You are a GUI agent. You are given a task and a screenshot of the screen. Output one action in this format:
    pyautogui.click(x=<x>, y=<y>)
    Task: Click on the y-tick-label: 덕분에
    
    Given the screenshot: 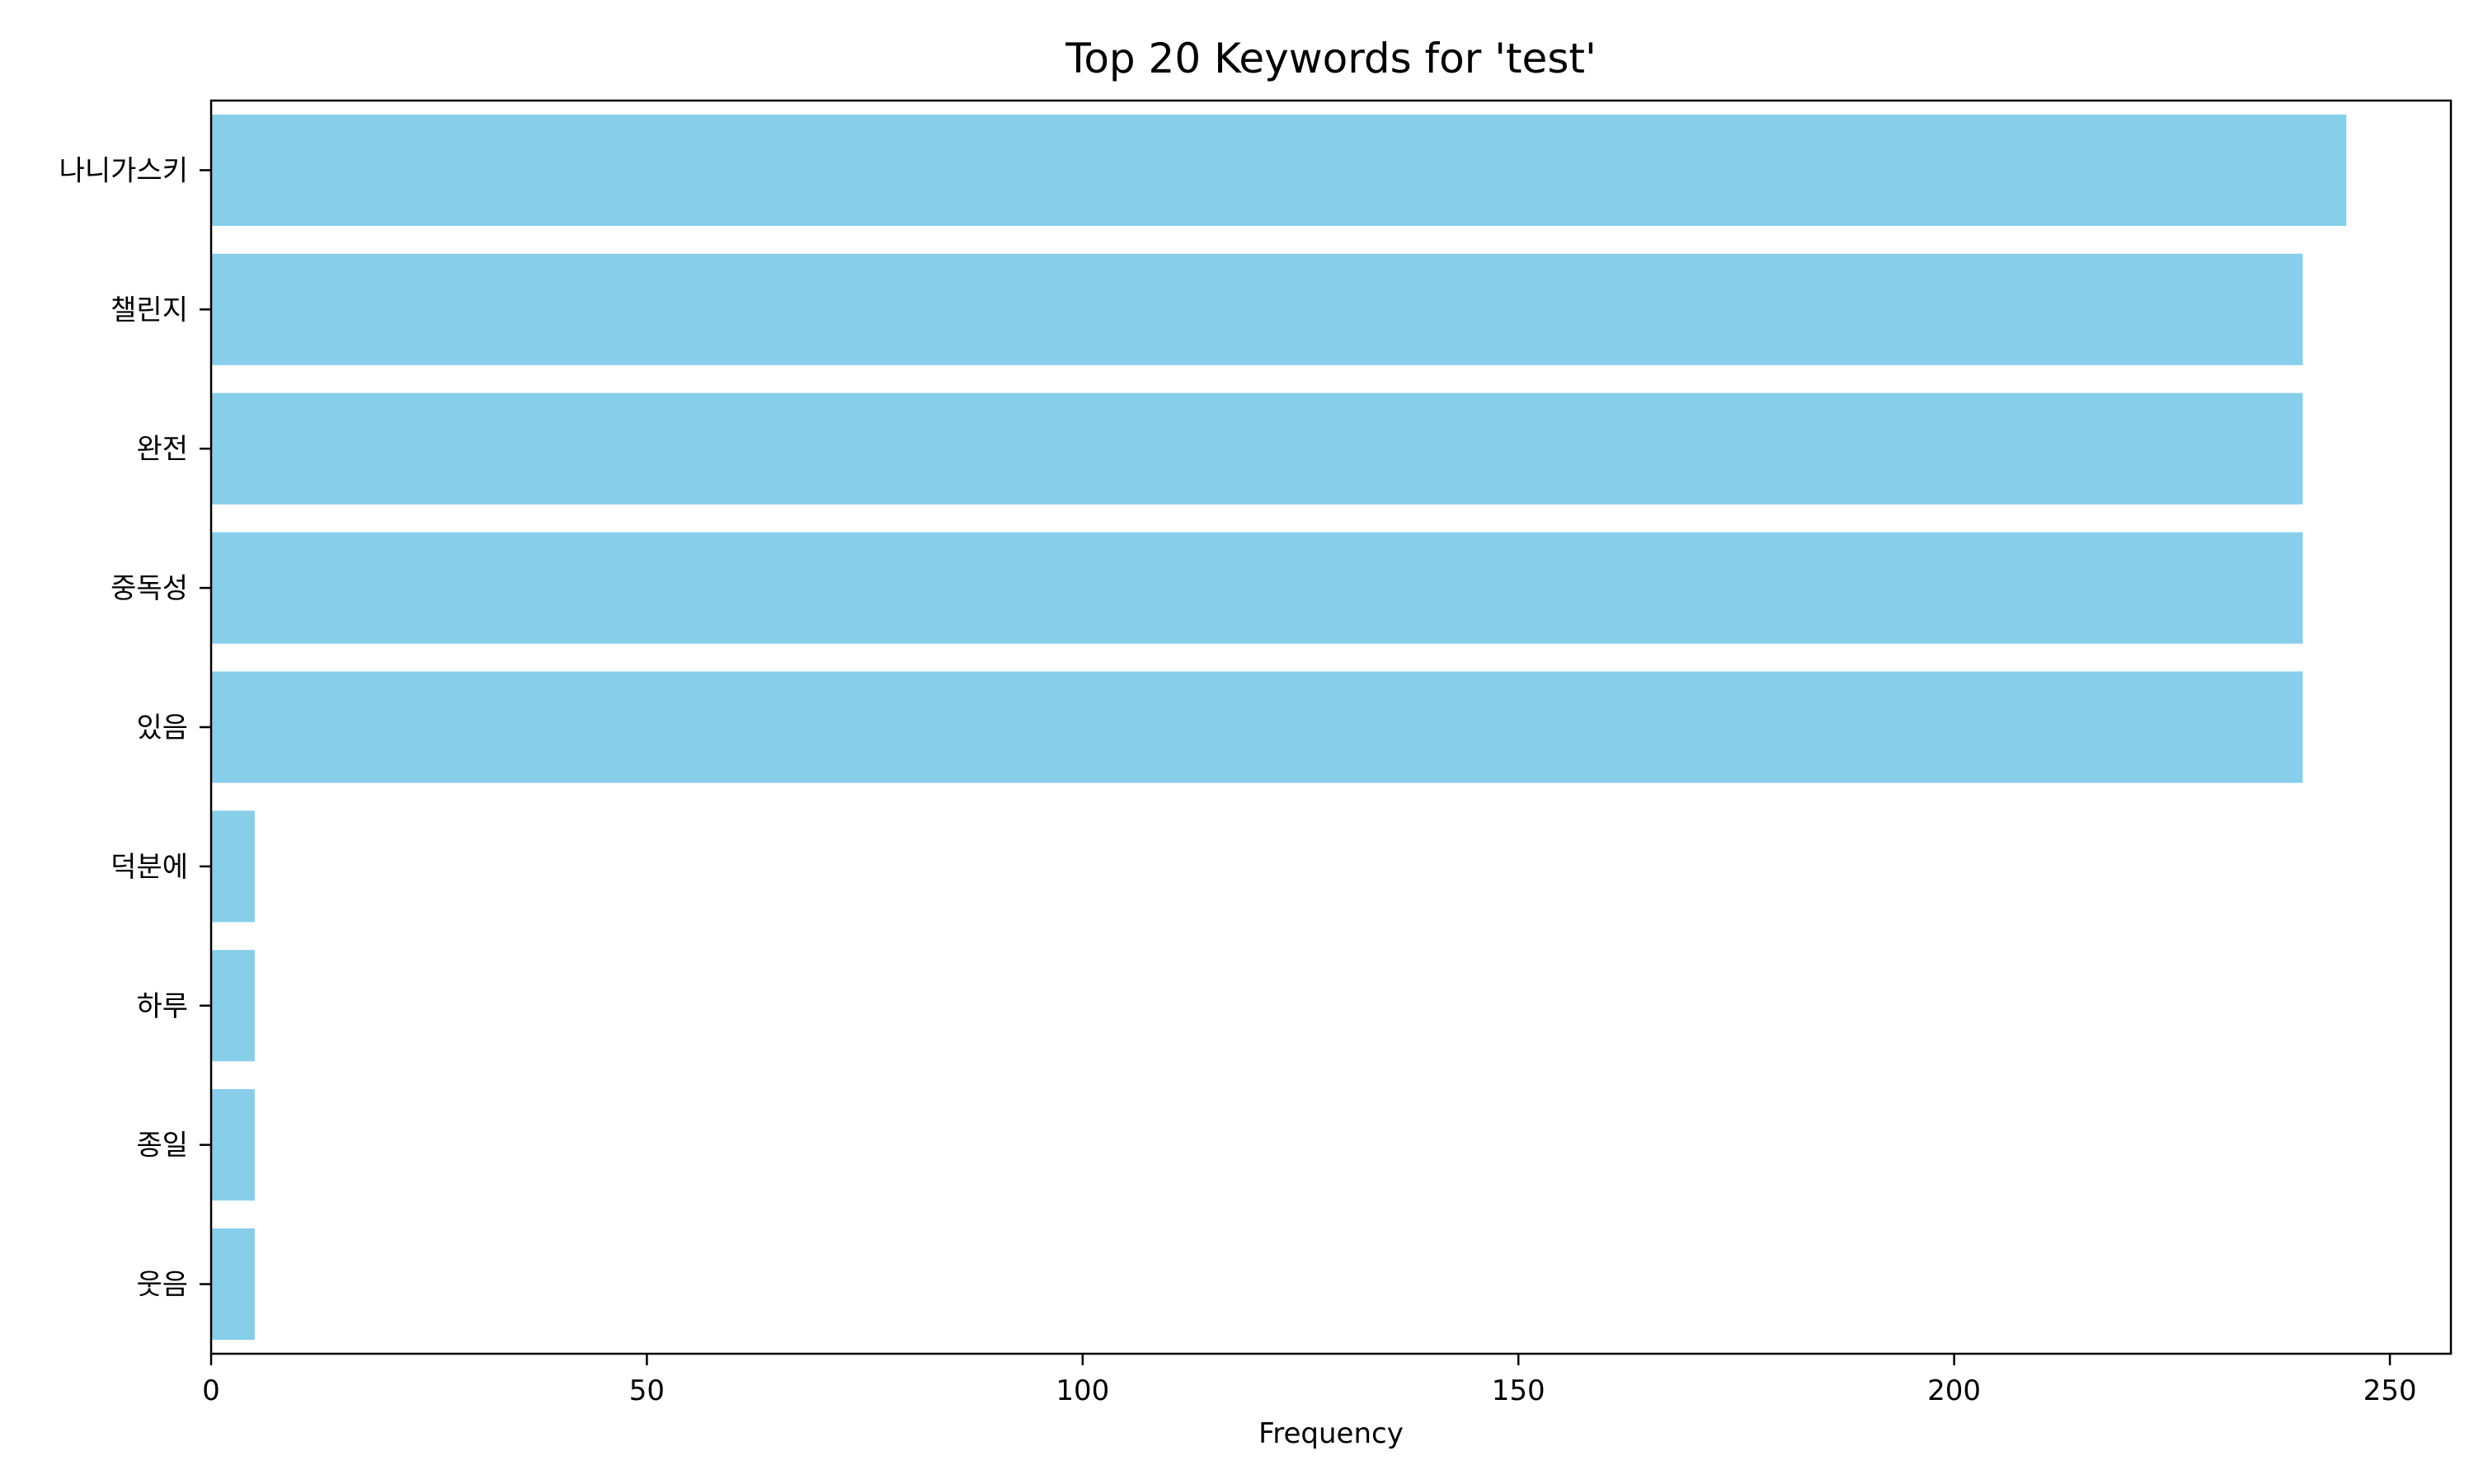 What is the action you would take?
    pyautogui.click(x=149, y=868)
    